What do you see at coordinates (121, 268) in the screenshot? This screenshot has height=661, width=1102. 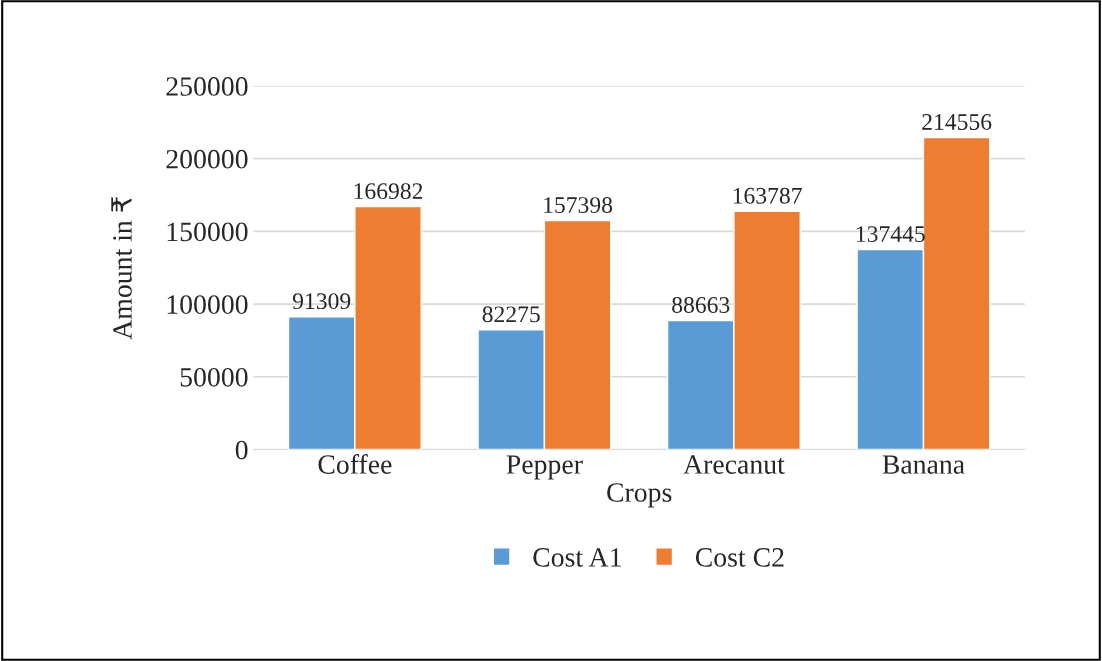 I see `y-axis-title: Amount in ₹` at bounding box center [121, 268].